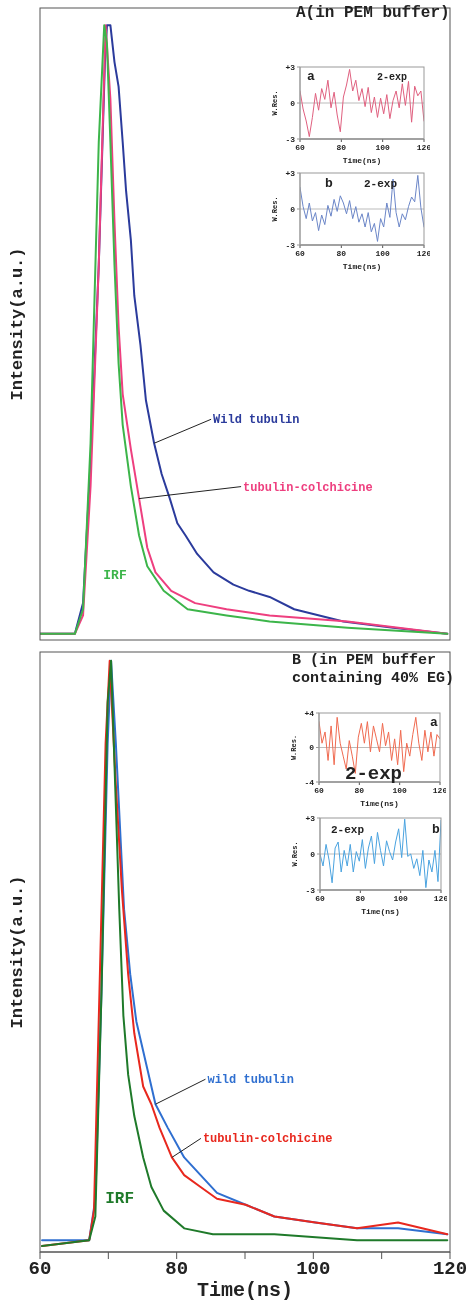 The width and height of the screenshot is (472, 1305). What do you see at coordinates (373, 14) in the screenshot?
I see `chart-title: A(in PEM buffer)` at bounding box center [373, 14].